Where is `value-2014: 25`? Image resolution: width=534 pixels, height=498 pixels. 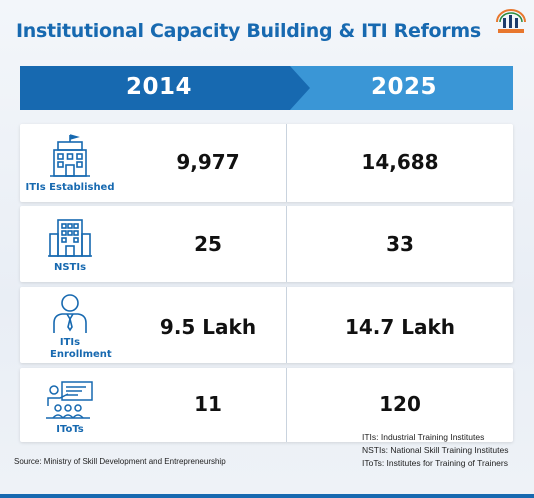
value-2014: 25 is located at coordinates (208, 244).